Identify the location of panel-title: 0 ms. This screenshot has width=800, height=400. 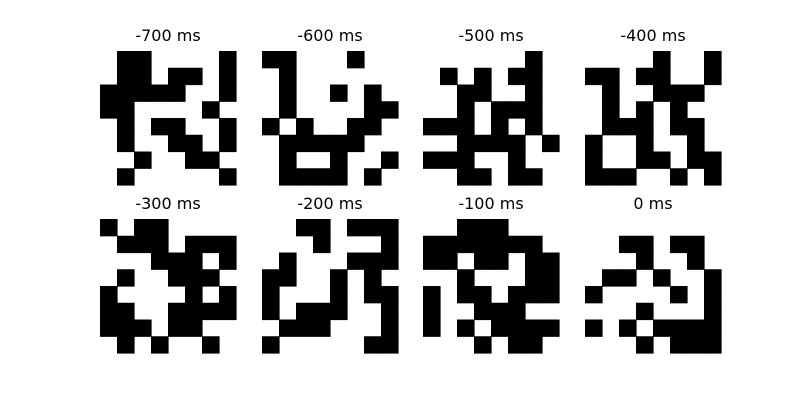
(652, 203).